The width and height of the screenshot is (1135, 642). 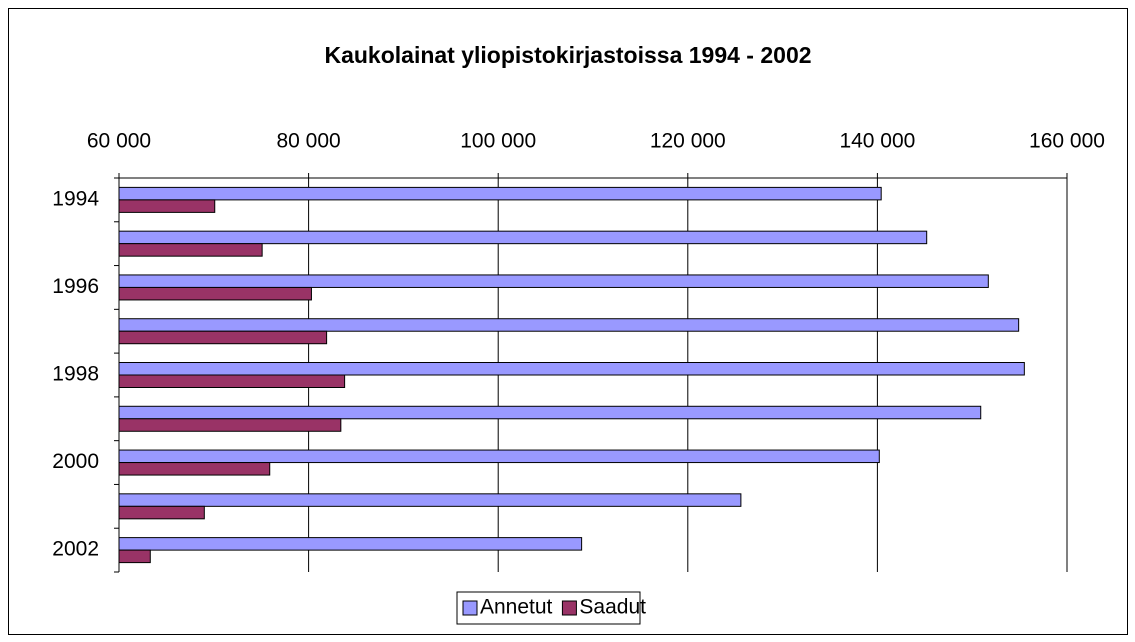 I want to click on y-tick-label: 2002, so click(x=75, y=549).